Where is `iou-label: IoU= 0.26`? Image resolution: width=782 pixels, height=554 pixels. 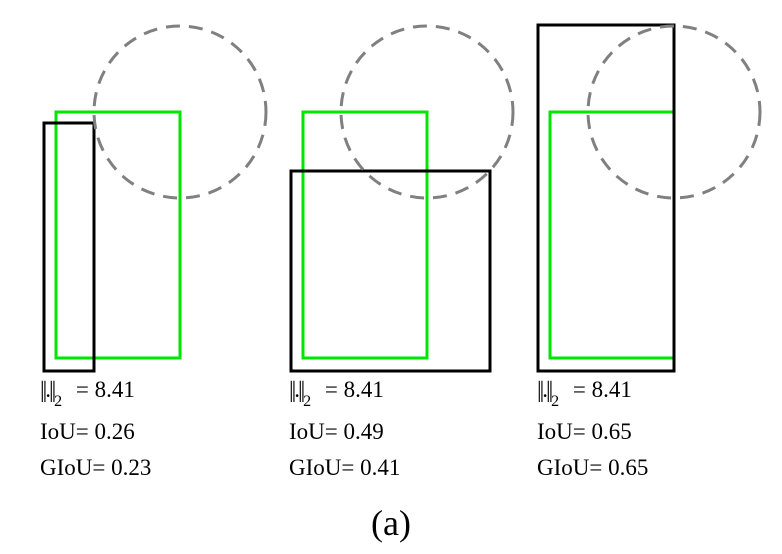 iou-label: IoU= 0.26 is located at coordinates (87, 431).